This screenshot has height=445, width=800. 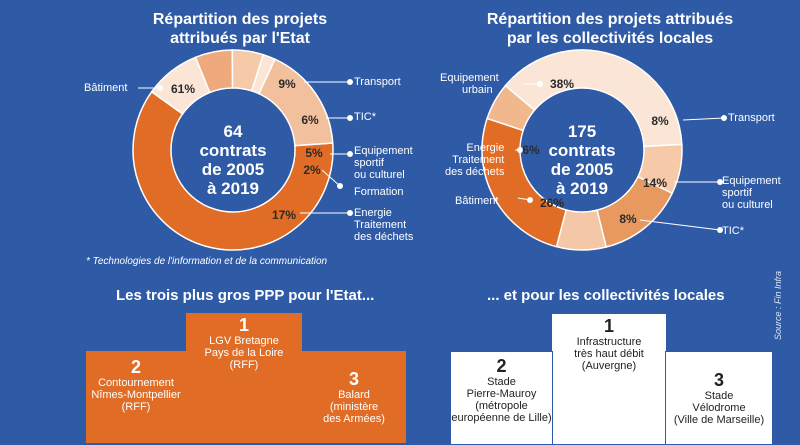 I want to click on pct-left-energie: 17%, so click(x=284, y=215).